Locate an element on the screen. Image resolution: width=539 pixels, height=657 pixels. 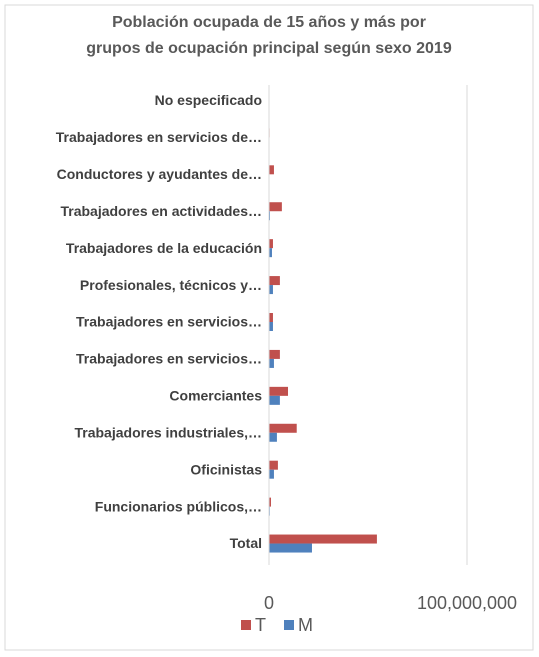
x-tick-label: 100,000,000 is located at coordinates (467, 603).